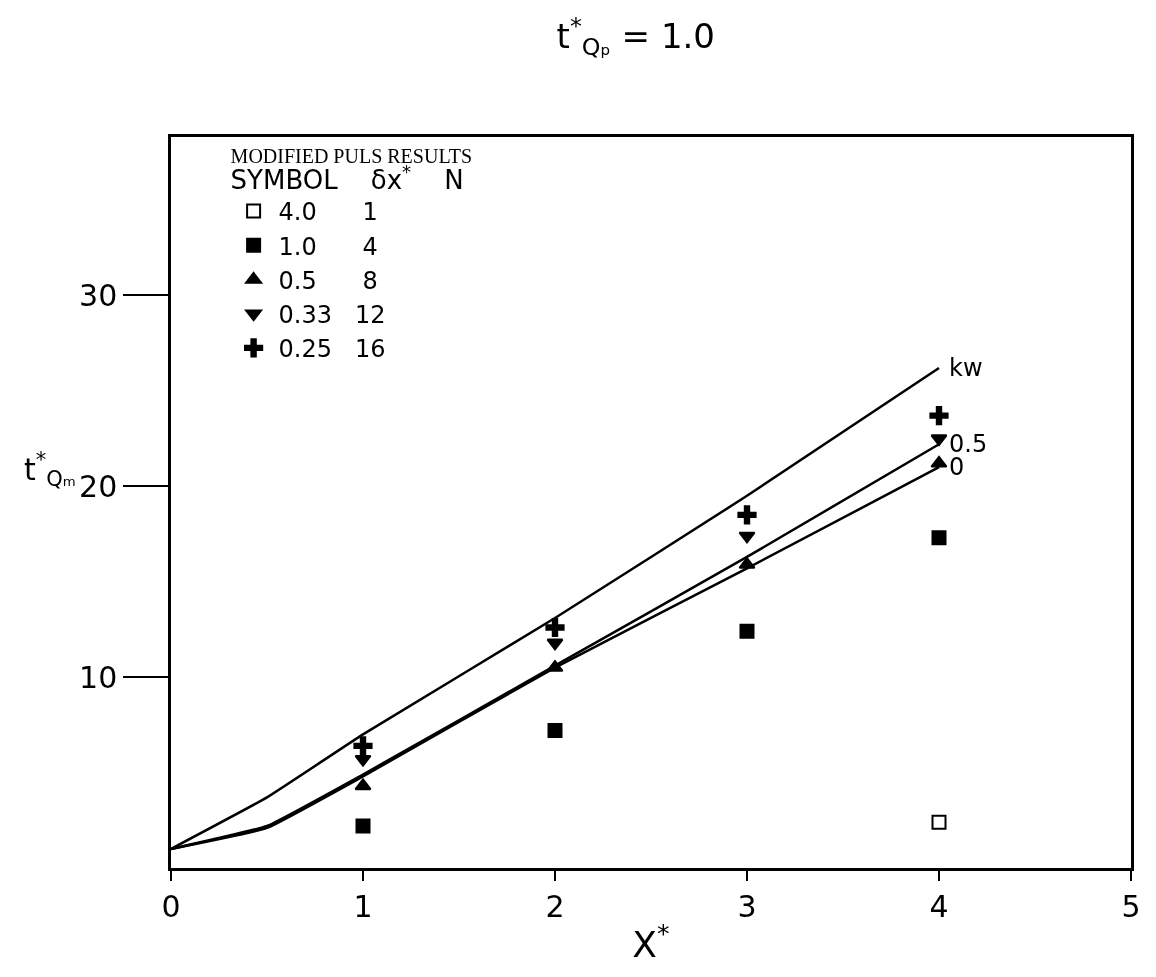 Image resolution: width=1156 pixels, height=977 pixels. Describe the element at coordinates (98, 295) in the screenshot. I see `y-tick-label: 30` at that location.